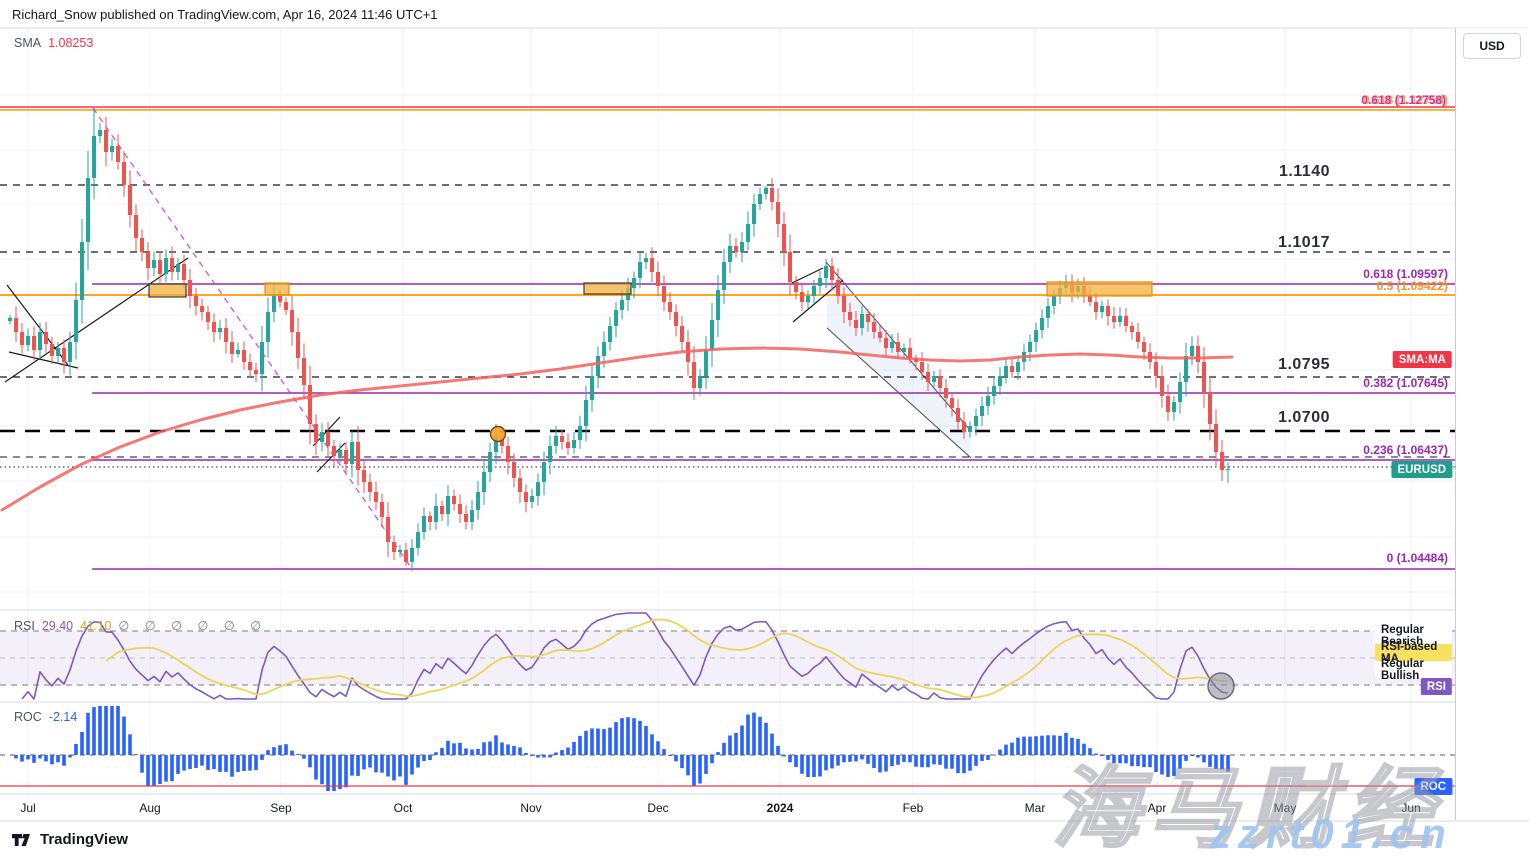 This screenshot has height=857, width=1529. What do you see at coordinates (1421, 469) in the screenshot?
I see `chip-eurusd: EURUSD` at bounding box center [1421, 469].